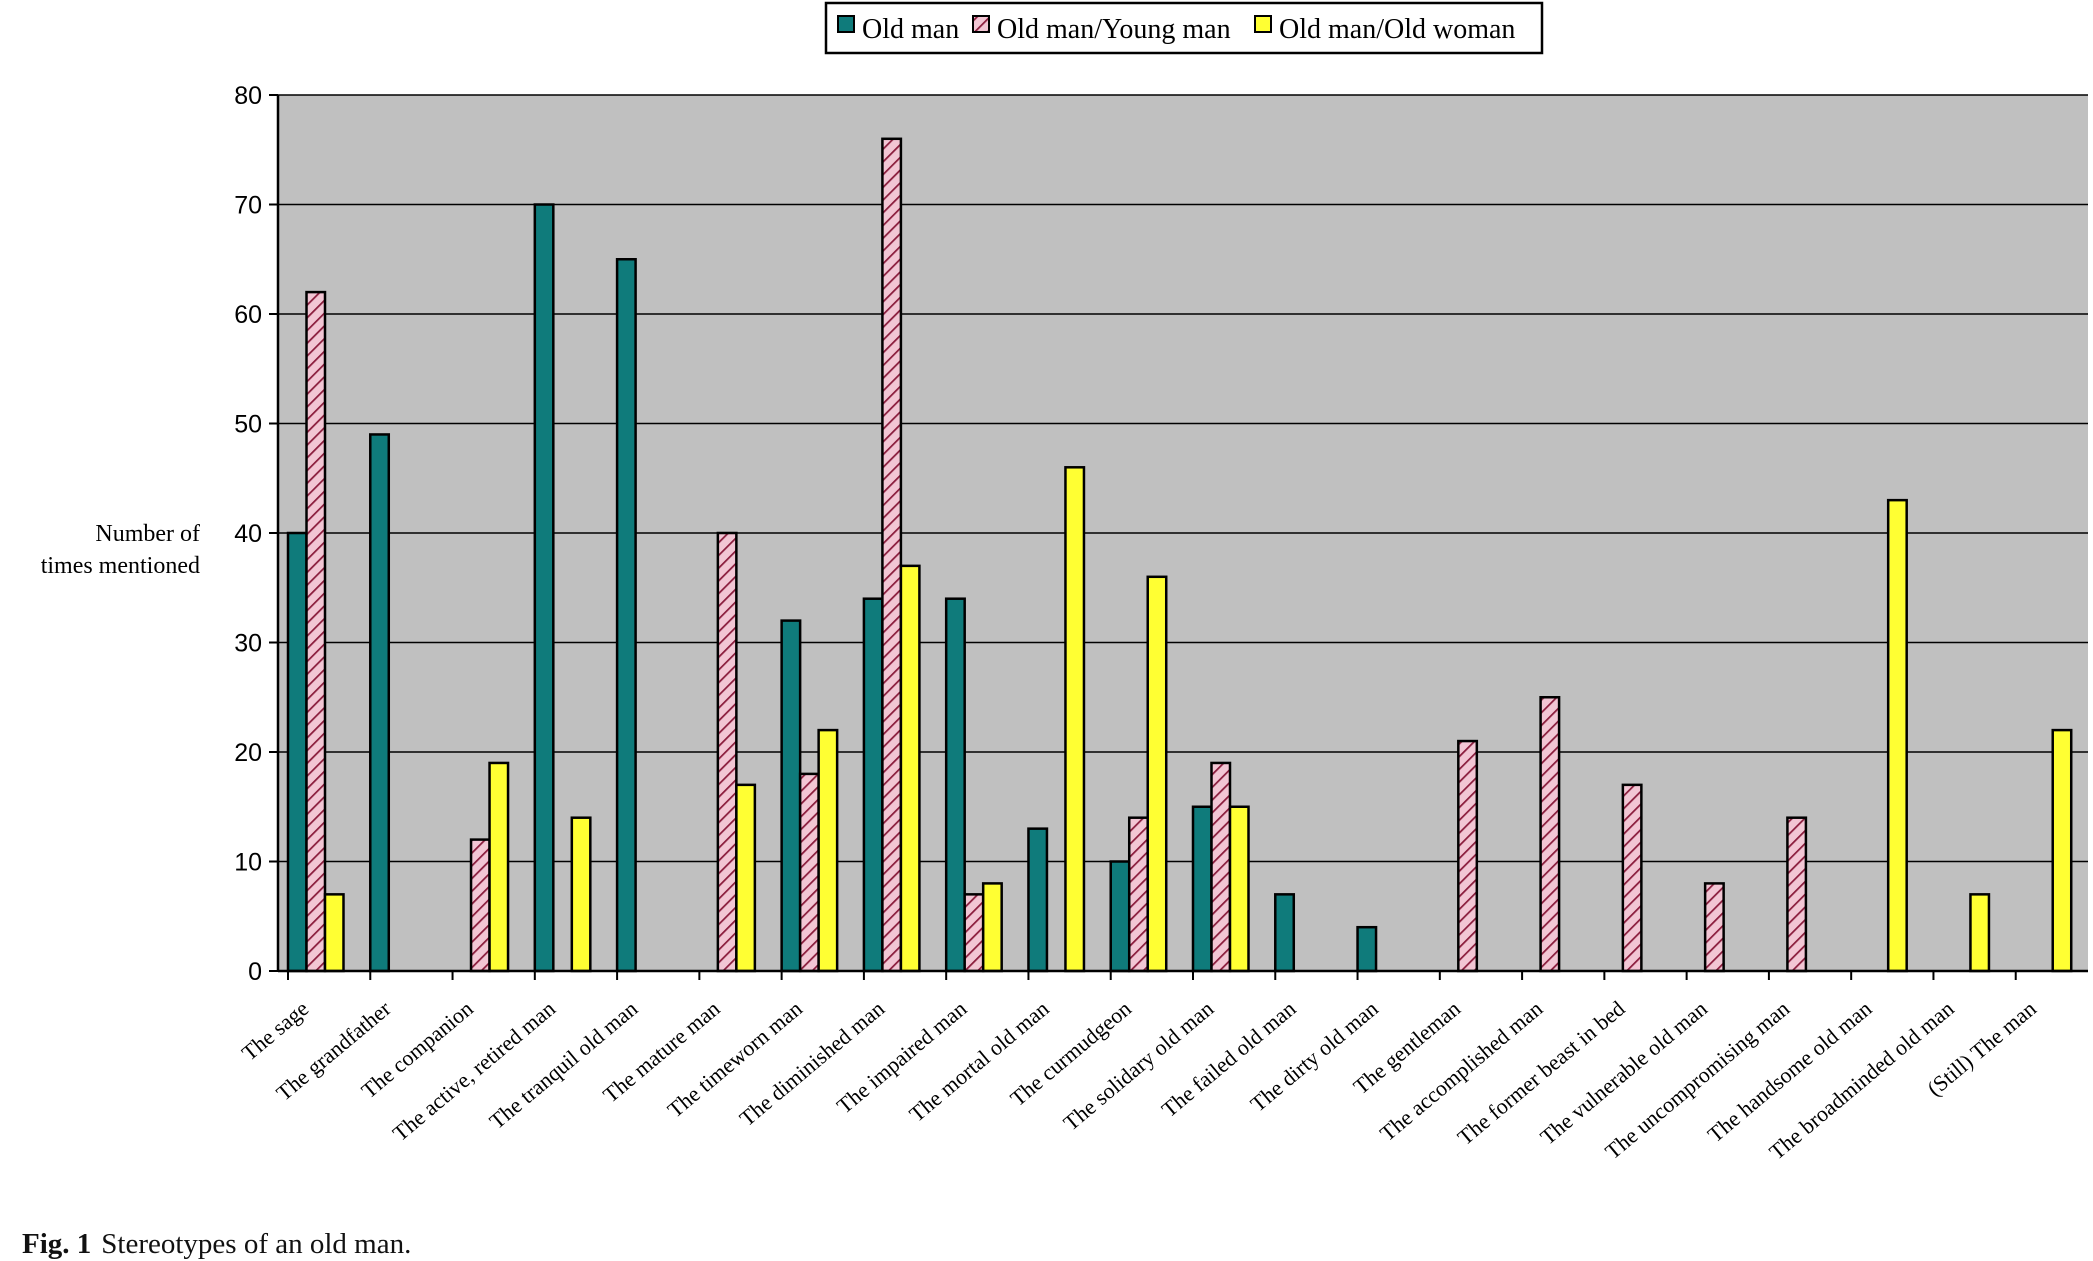  What do you see at coordinates (812, 1063) in the screenshot?
I see `x-tick-label: The diminished man` at bounding box center [812, 1063].